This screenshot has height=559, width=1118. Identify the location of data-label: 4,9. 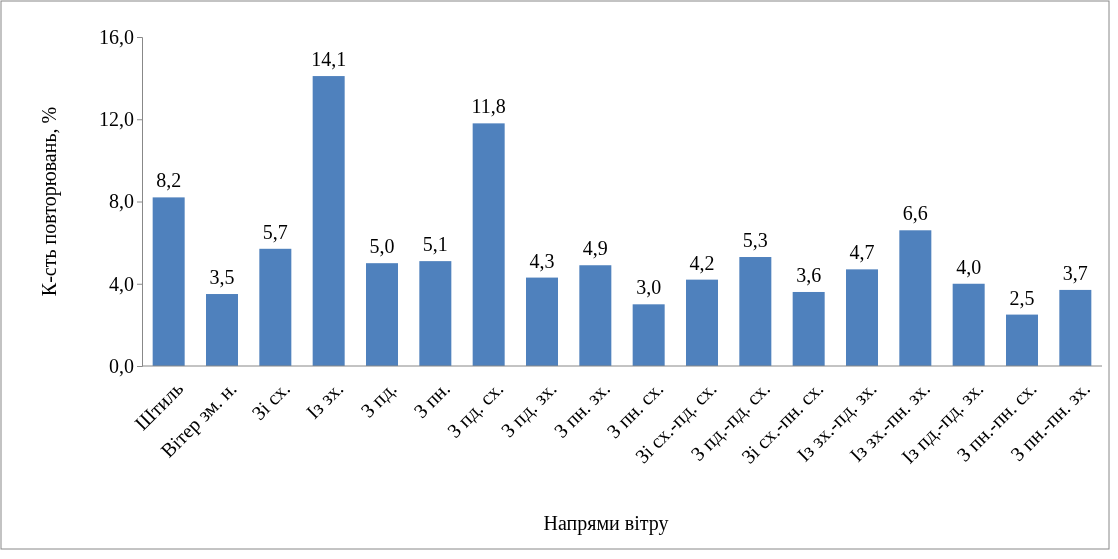
(595, 248).